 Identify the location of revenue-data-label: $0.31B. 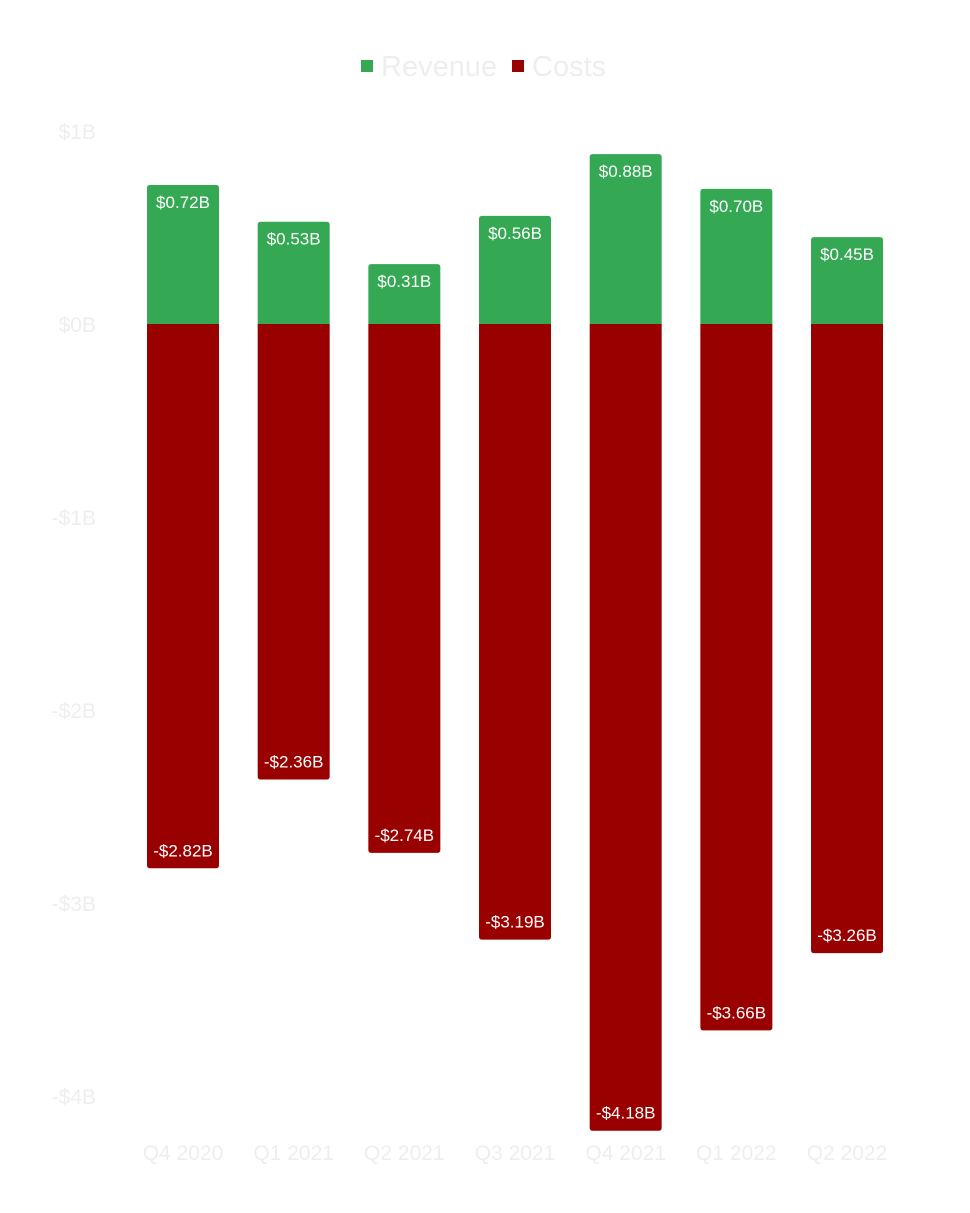
(404, 281).